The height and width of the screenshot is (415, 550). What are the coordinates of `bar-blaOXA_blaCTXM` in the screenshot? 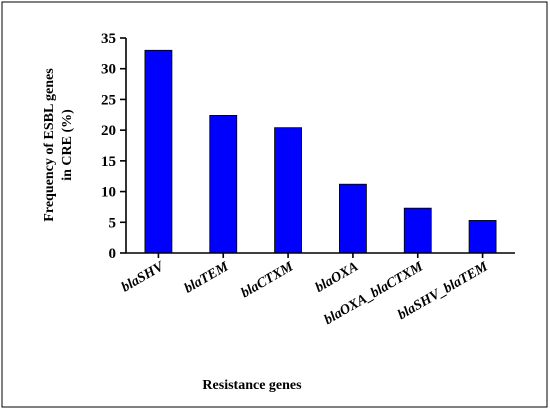 It's located at (417, 230).